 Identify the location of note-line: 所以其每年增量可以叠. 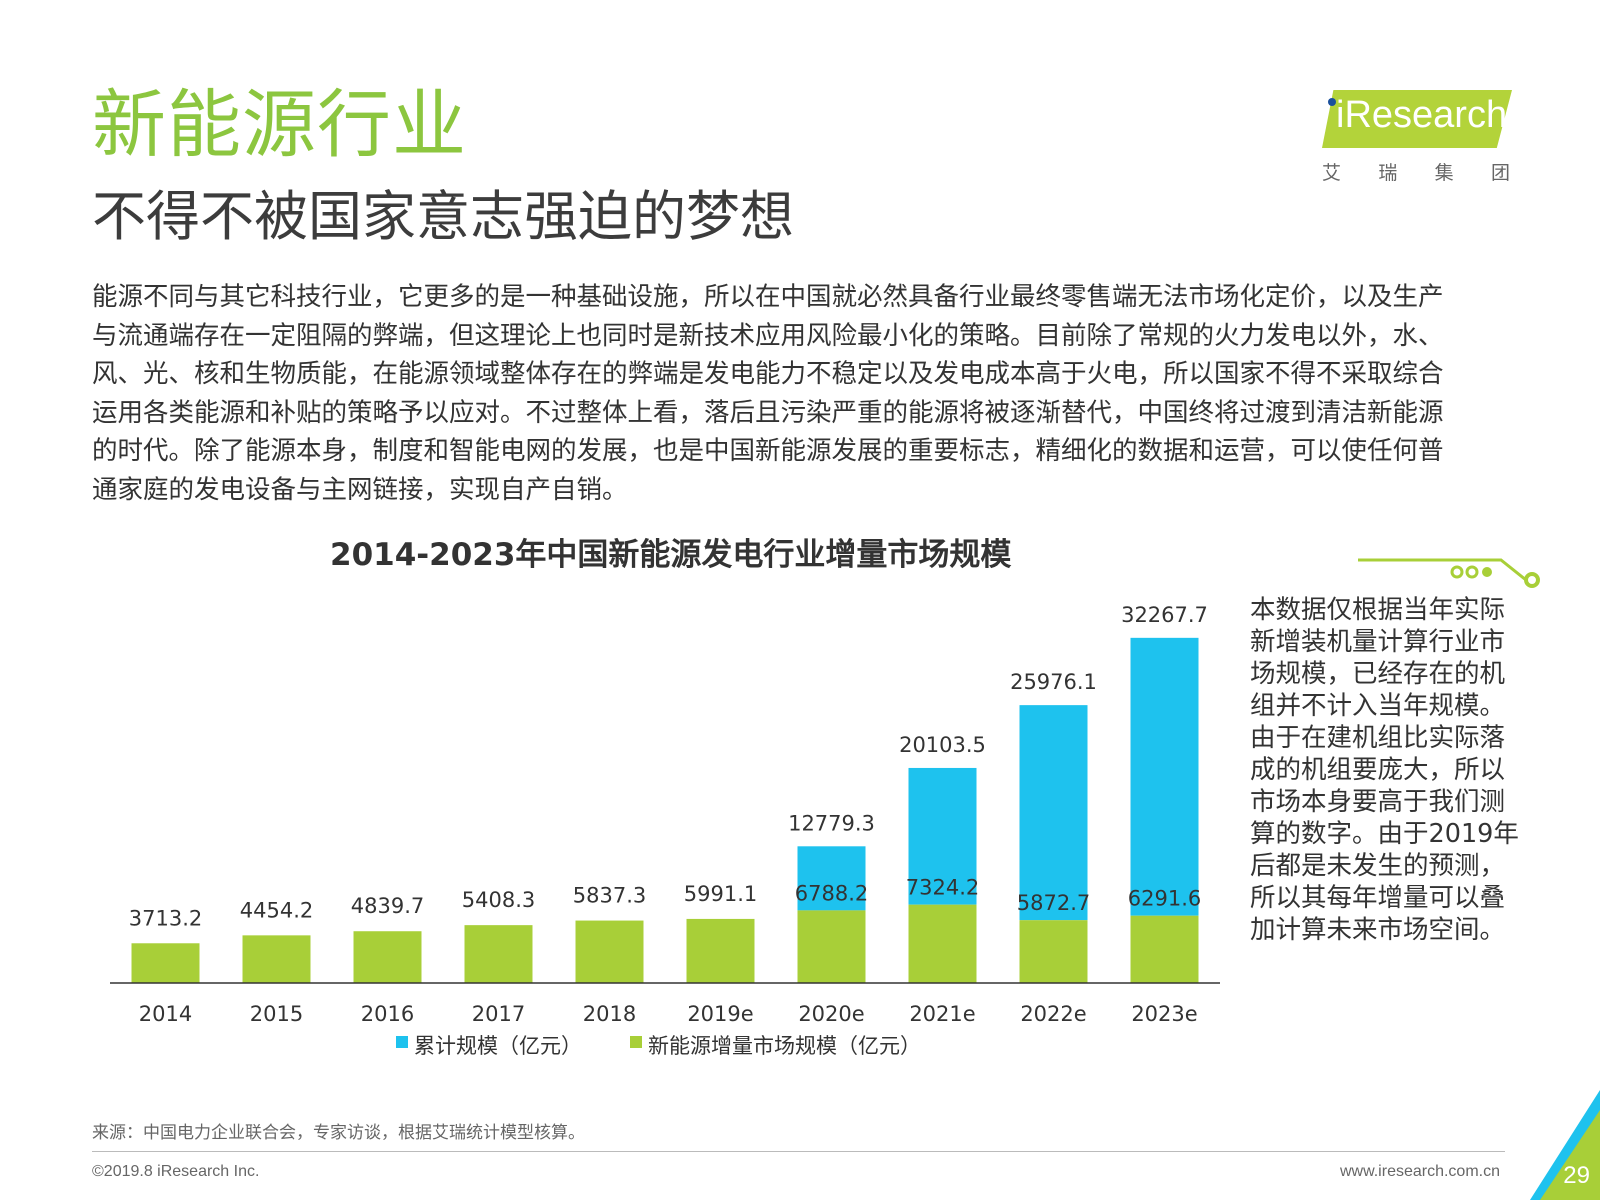
(1378, 898).